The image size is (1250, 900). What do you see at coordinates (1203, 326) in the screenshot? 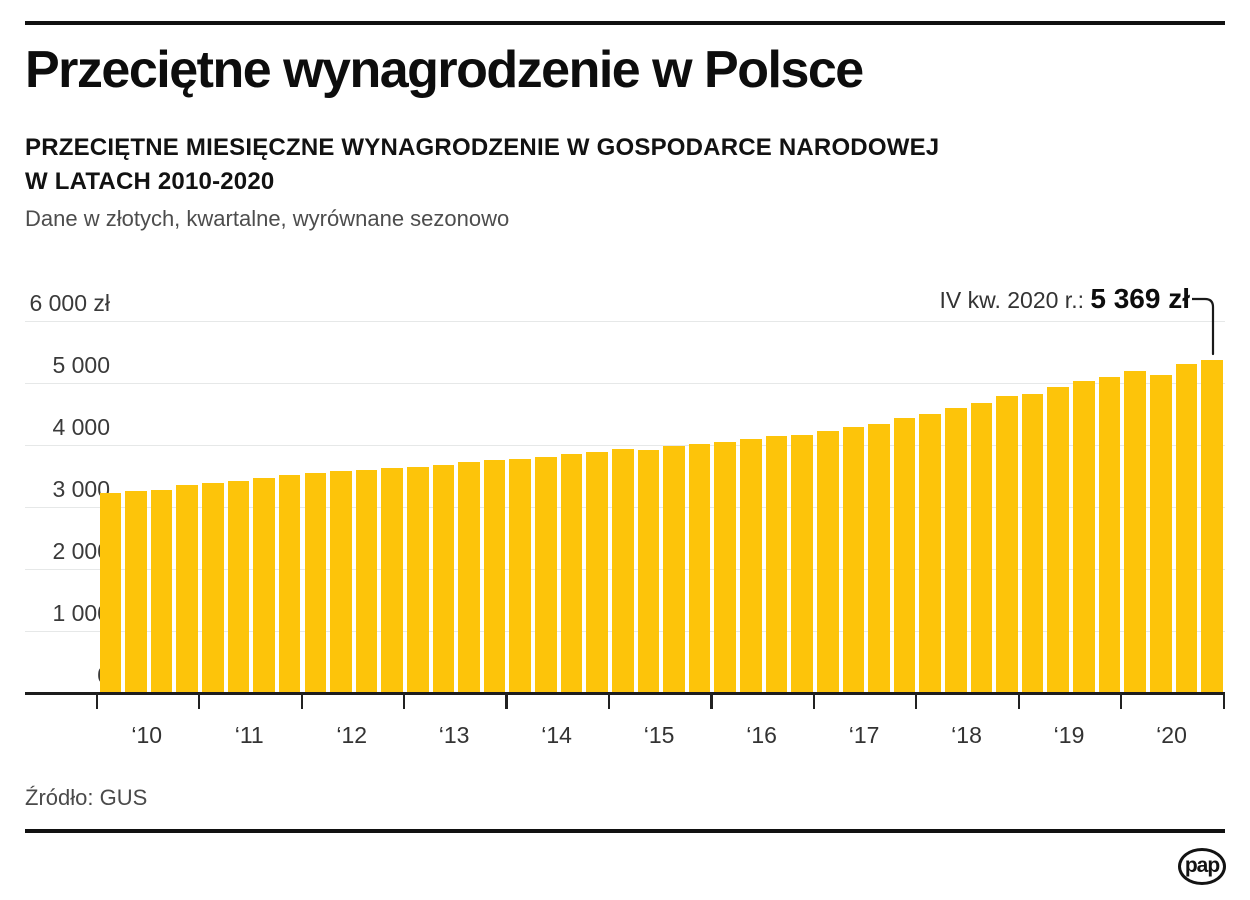
I see `annotation-connector-line` at bounding box center [1203, 326].